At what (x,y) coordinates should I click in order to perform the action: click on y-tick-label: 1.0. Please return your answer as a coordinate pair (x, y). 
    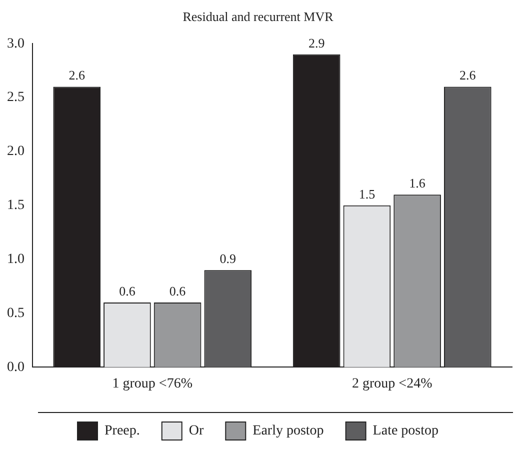
    Looking at the image, I should click on (15, 260).